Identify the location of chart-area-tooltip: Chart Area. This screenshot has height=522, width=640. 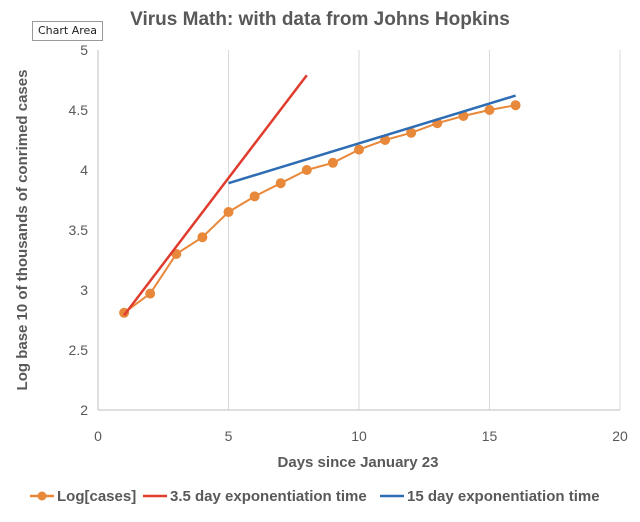
(68, 31).